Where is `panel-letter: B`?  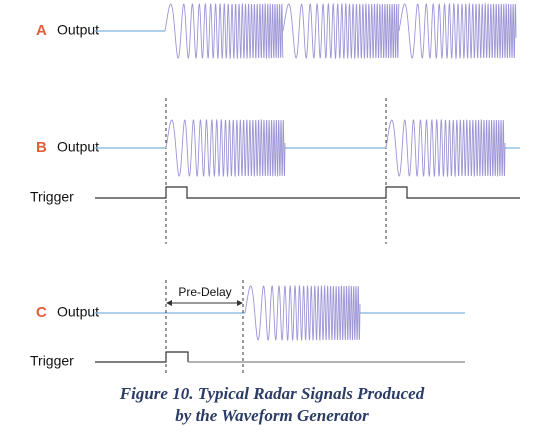
panel-letter: B is located at coordinates (41, 147).